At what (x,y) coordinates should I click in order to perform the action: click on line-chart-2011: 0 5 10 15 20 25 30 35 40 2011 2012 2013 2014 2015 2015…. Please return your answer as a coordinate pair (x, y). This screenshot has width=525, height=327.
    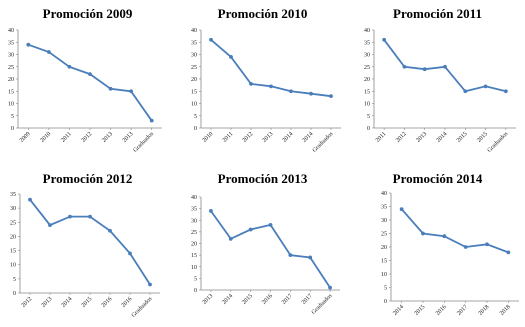
    Looking at the image, I should click on (440, 91).